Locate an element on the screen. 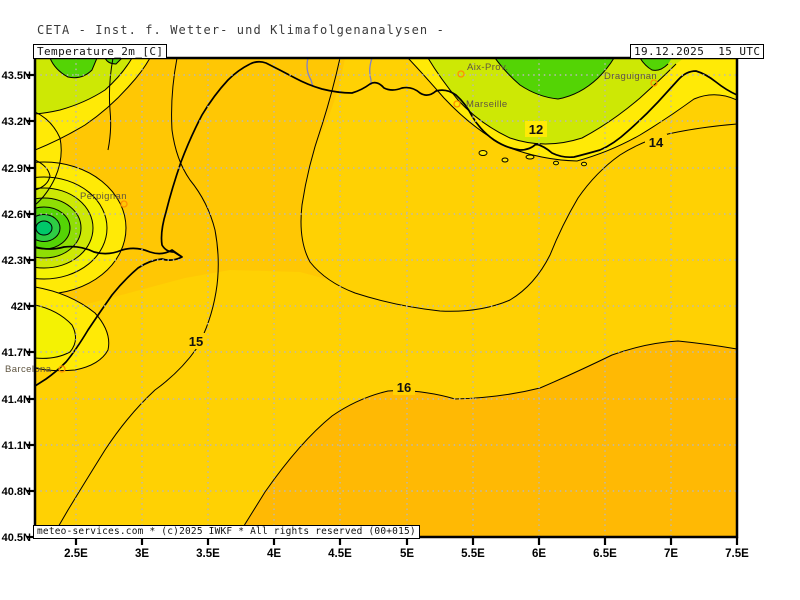 Image resolution: width=800 pixels, height=600 pixels. city-marker-marseille is located at coordinates (457, 104).